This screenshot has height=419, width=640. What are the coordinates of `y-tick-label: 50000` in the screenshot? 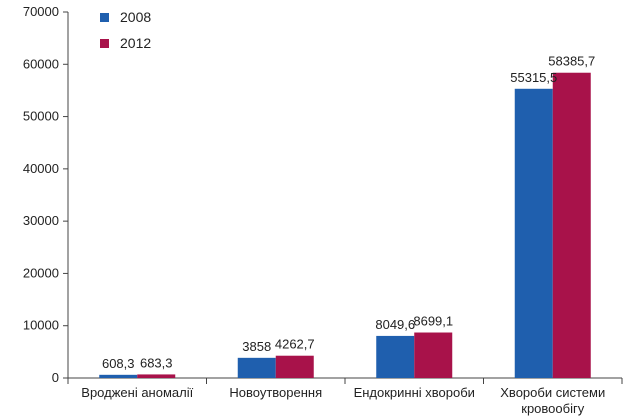 It's located at (41, 116).